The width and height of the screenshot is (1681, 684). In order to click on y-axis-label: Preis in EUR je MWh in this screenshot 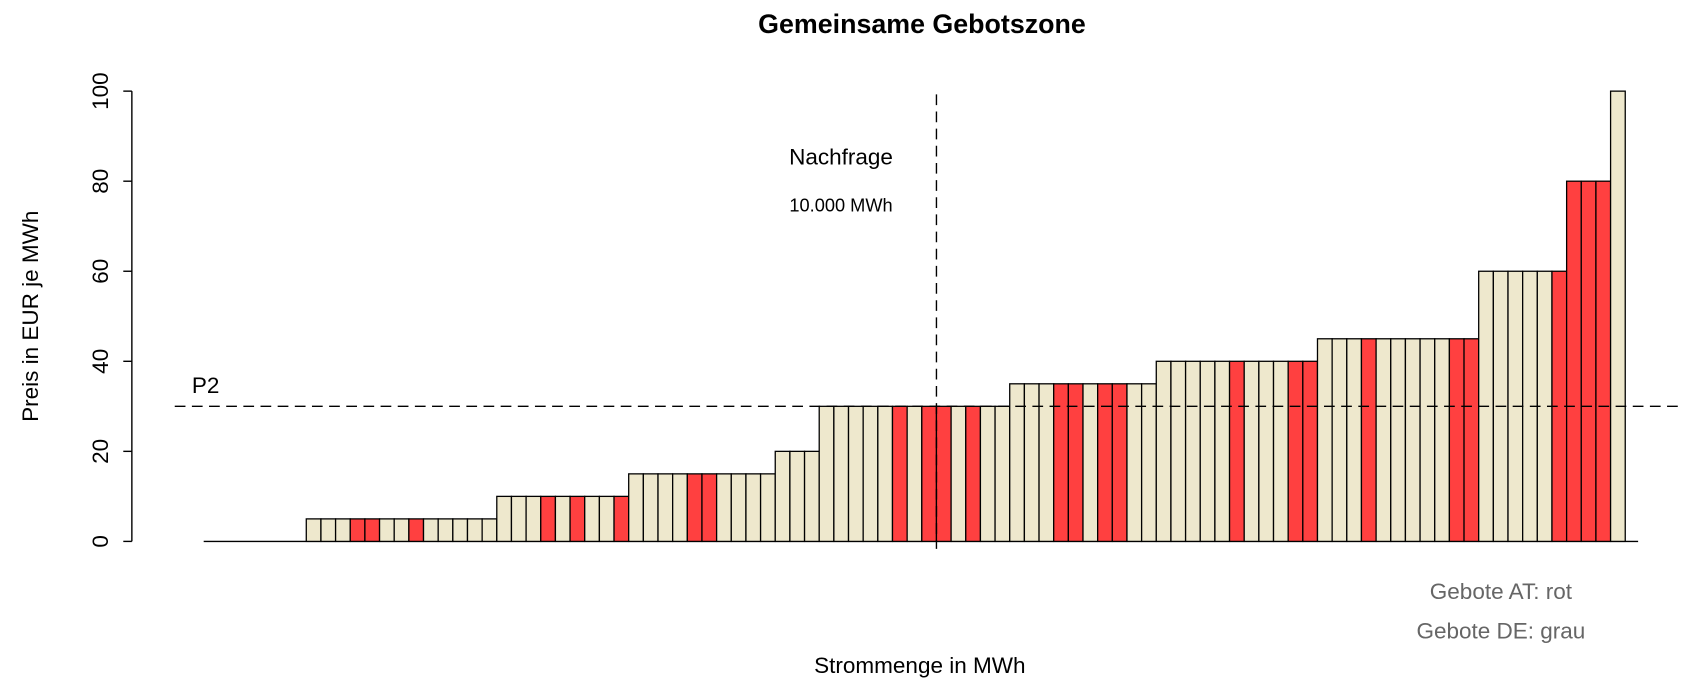, I will do `click(30, 316)`.